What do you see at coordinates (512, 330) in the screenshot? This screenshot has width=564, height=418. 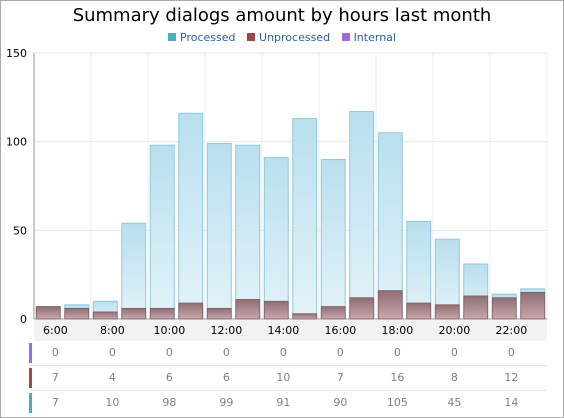 I see `x-tick-label: 22:00` at bounding box center [512, 330].